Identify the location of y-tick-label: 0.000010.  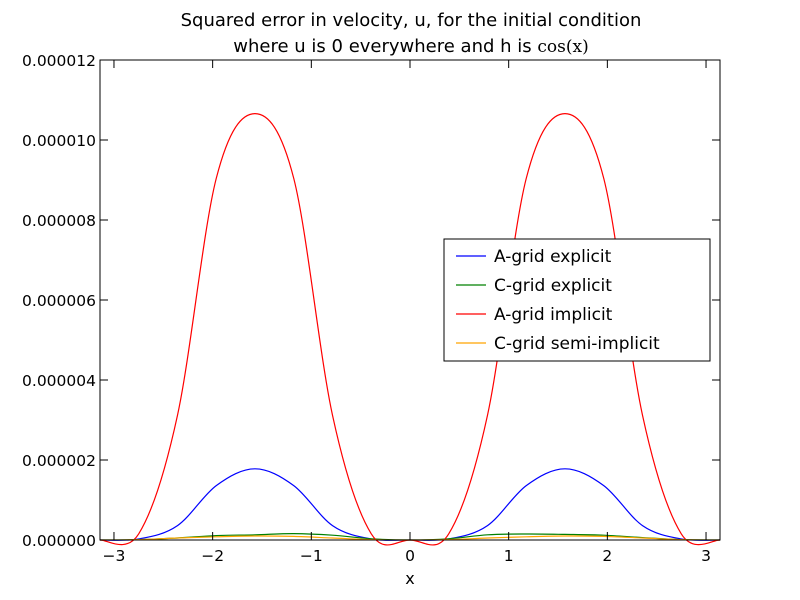
(59, 141).